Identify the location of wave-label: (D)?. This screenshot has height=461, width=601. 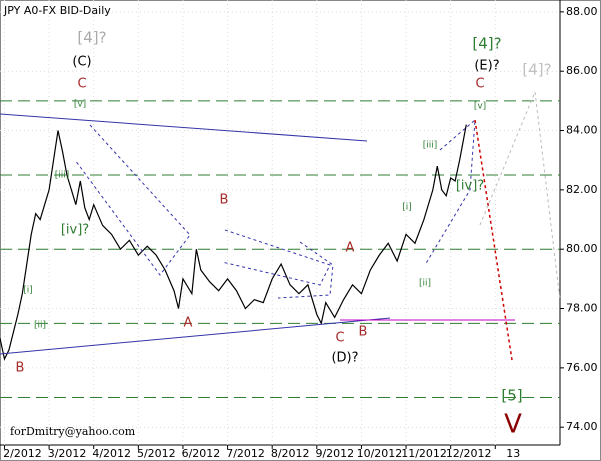
(344, 358).